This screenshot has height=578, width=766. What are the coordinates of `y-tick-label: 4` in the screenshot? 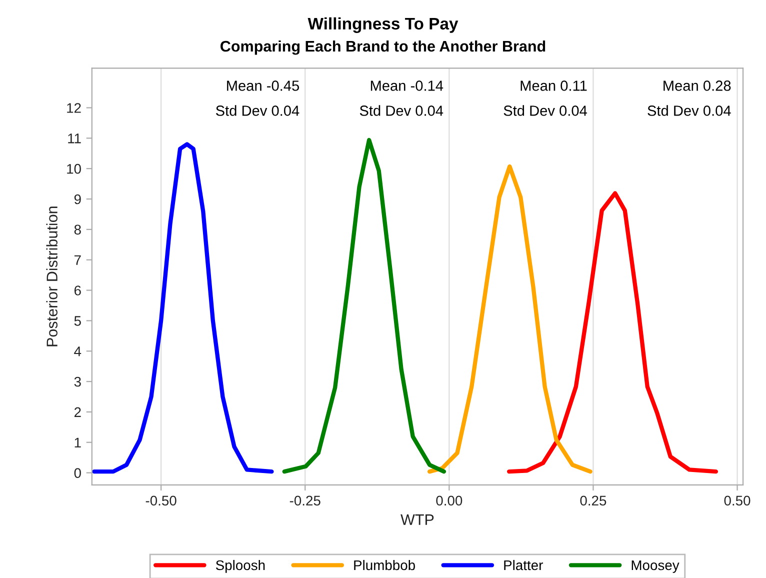 It's located at (78, 351).